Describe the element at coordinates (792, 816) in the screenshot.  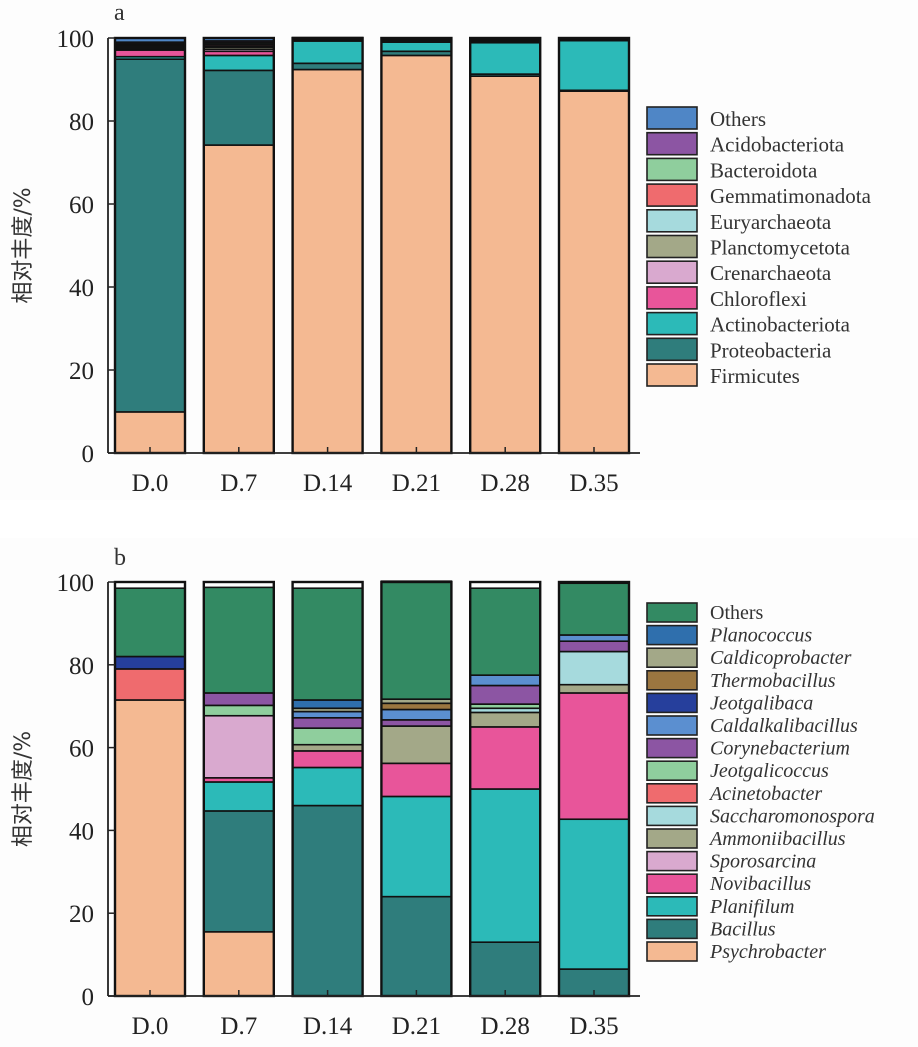
I see `legend-label: Saccharomonospora` at that location.